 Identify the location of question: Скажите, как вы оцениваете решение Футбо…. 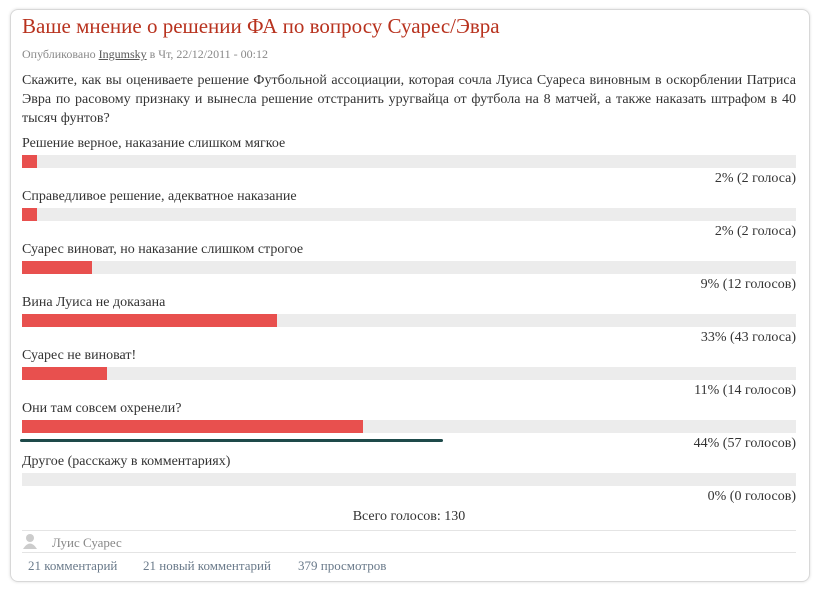
(409, 99).